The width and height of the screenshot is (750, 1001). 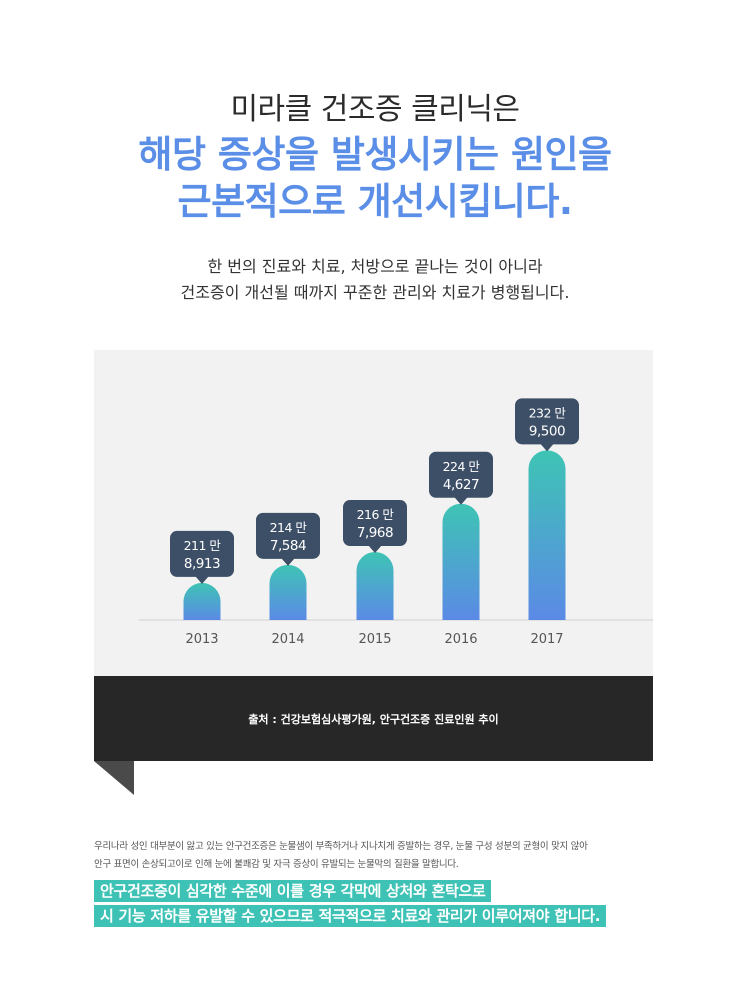 What do you see at coordinates (461, 561) in the screenshot?
I see `bar-2016` at bounding box center [461, 561].